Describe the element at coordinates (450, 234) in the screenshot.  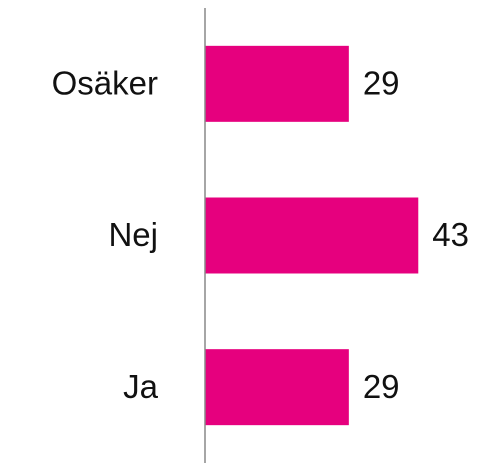
I see `value-label: 43` at that location.